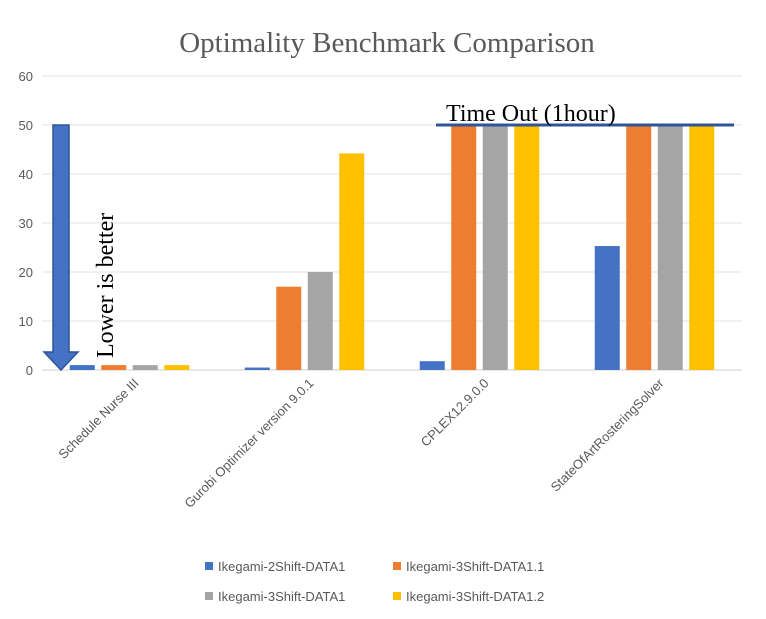 The width and height of the screenshot is (766, 619). What do you see at coordinates (61, 248) in the screenshot?
I see `arrow-down-icon` at bounding box center [61, 248].